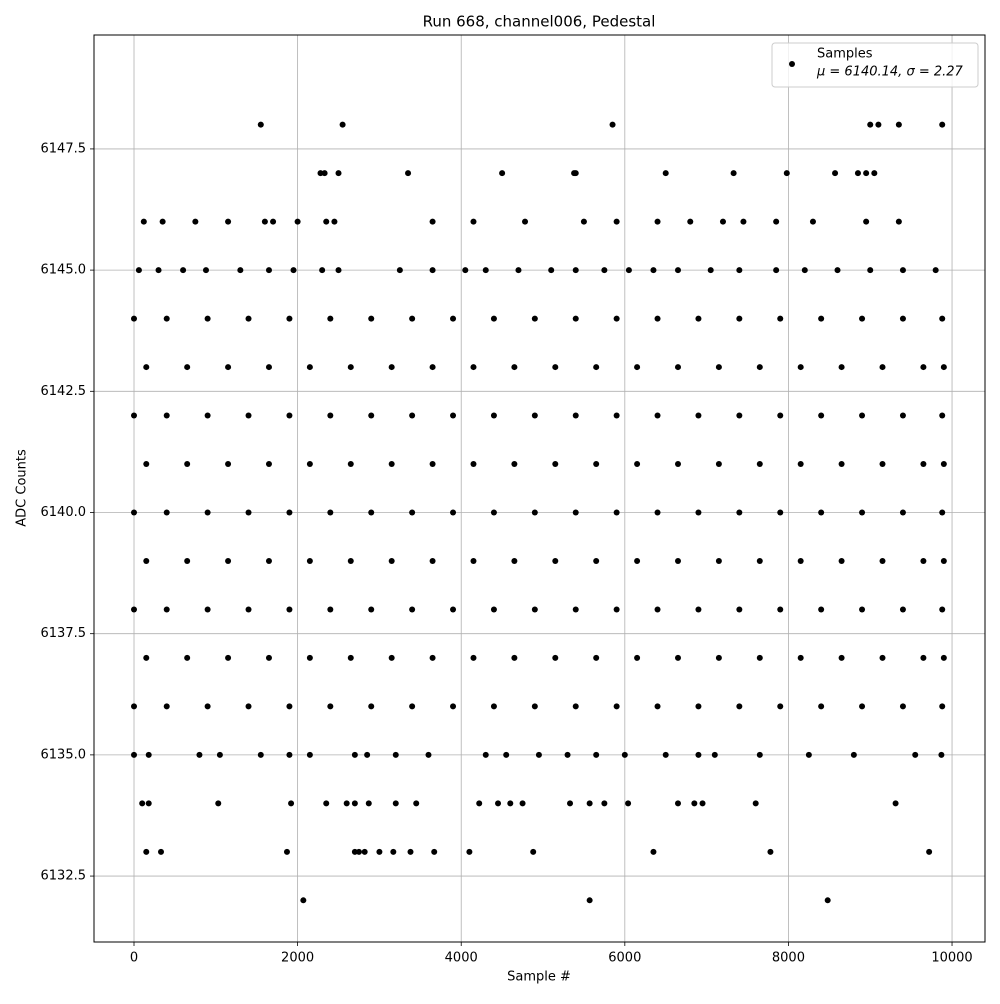 The width and height of the screenshot is (1000, 1004). I want to click on legend-label: Samples, so click(845, 54).